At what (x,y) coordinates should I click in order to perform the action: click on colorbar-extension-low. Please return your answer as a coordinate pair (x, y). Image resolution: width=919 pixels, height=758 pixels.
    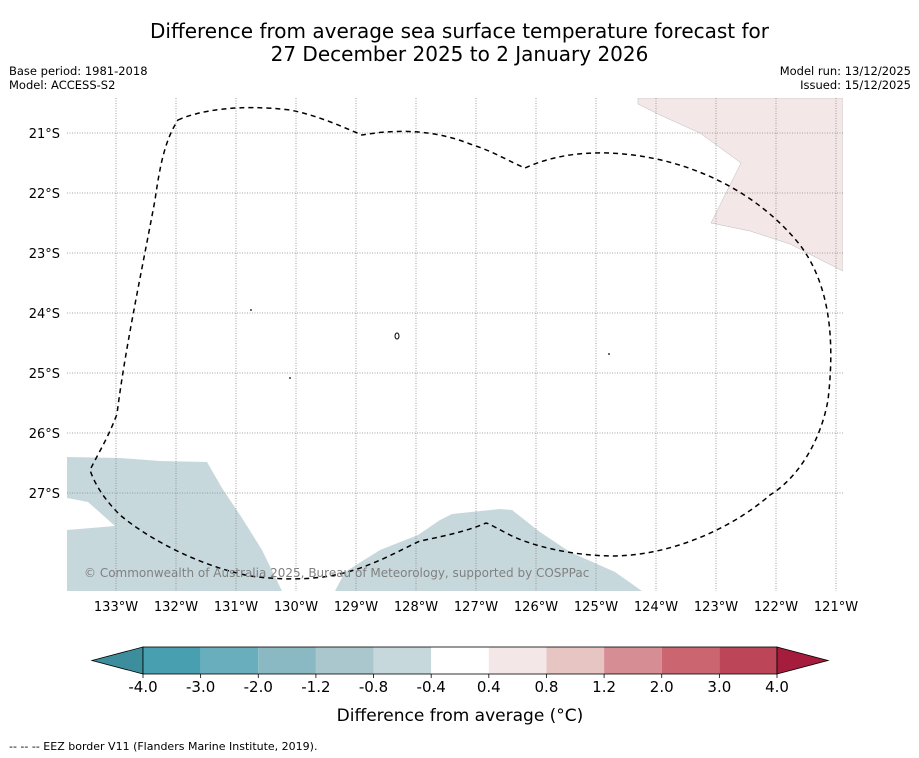
    Looking at the image, I should click on (117, 660).